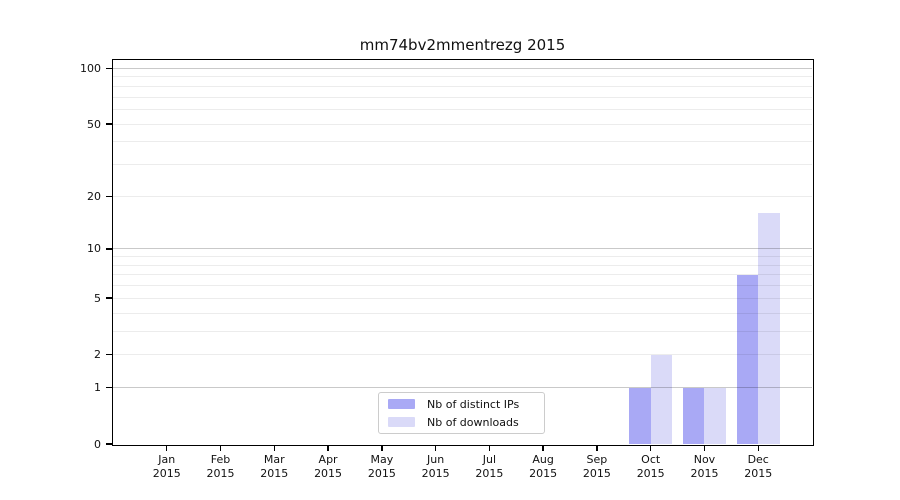 The height and width of the screenshot is (500, 900). I want to click on x-tick-label: Apr 2015, so click(328, 466).